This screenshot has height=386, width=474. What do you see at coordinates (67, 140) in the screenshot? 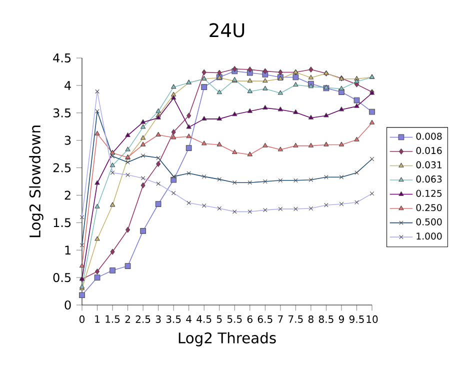
I see `y-tick-label: 3` at bounding box center [67, 140].